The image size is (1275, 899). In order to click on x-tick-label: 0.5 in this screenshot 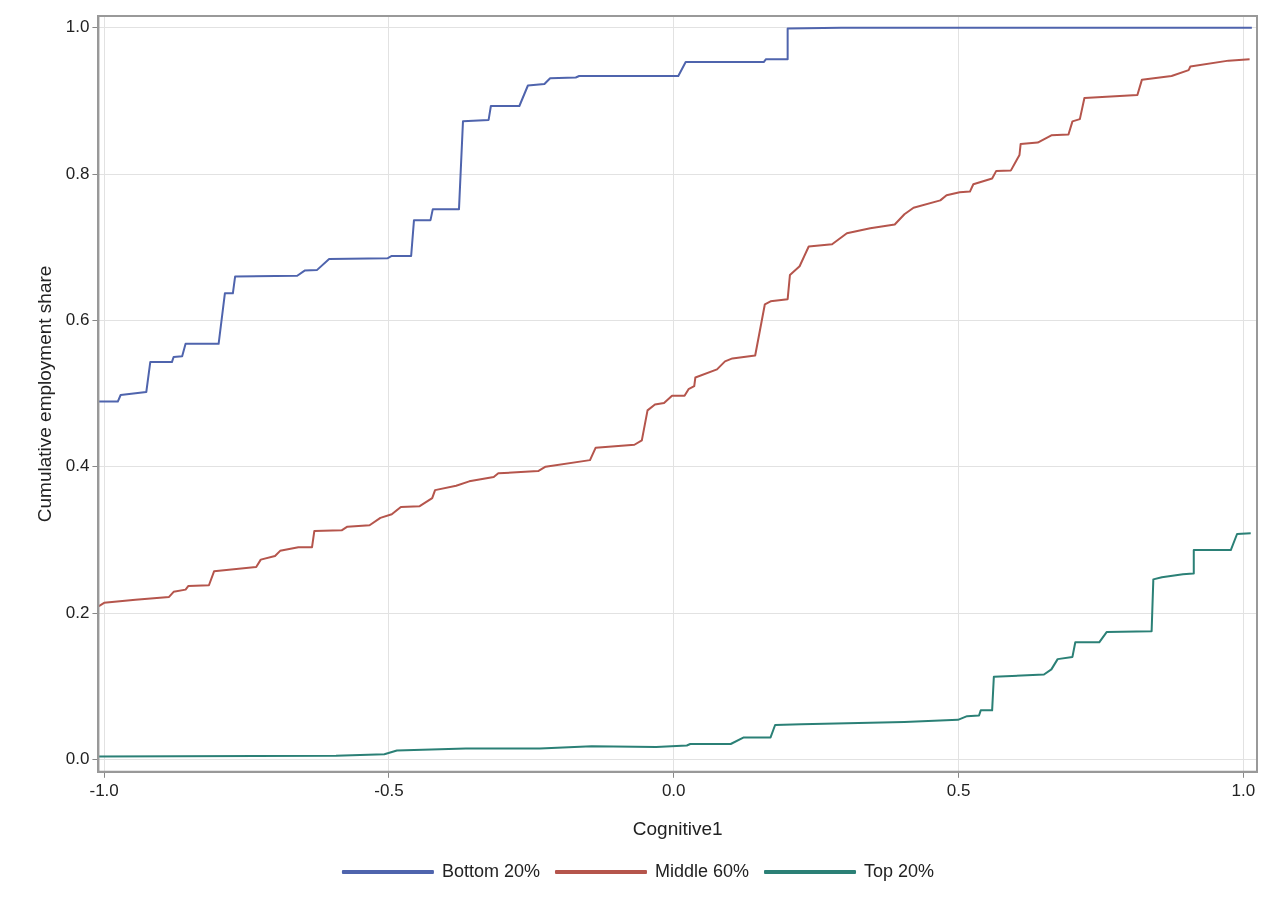, I will do `click(958, 790)`.